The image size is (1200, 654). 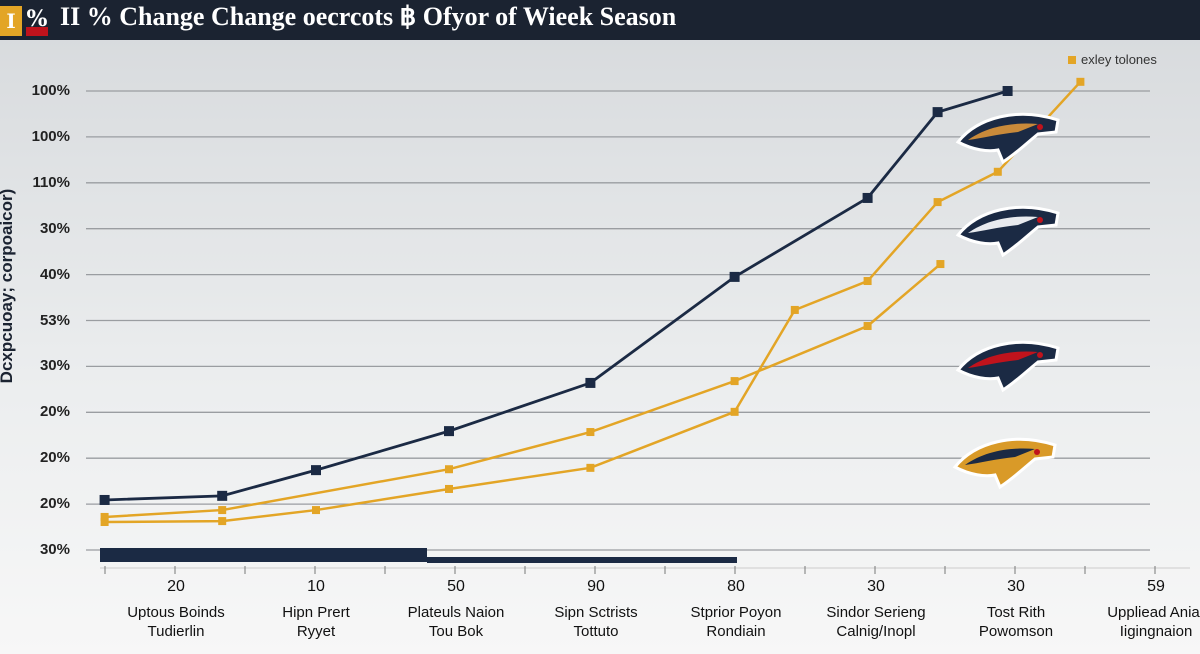 I want to click on y-tick-label: 110%, so click(x=51, y=182).